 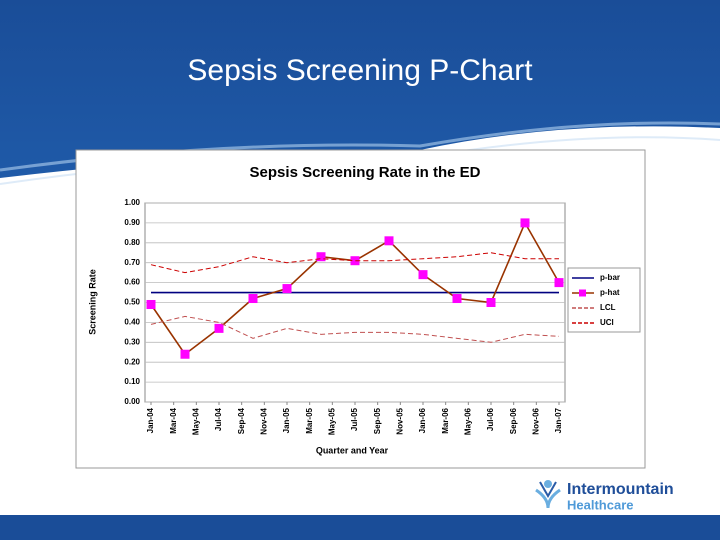 What do you see at coordinates (132, 282) in the screenshot?
I see `y-tick-label: 0.60` at bounding box center [132, 282].